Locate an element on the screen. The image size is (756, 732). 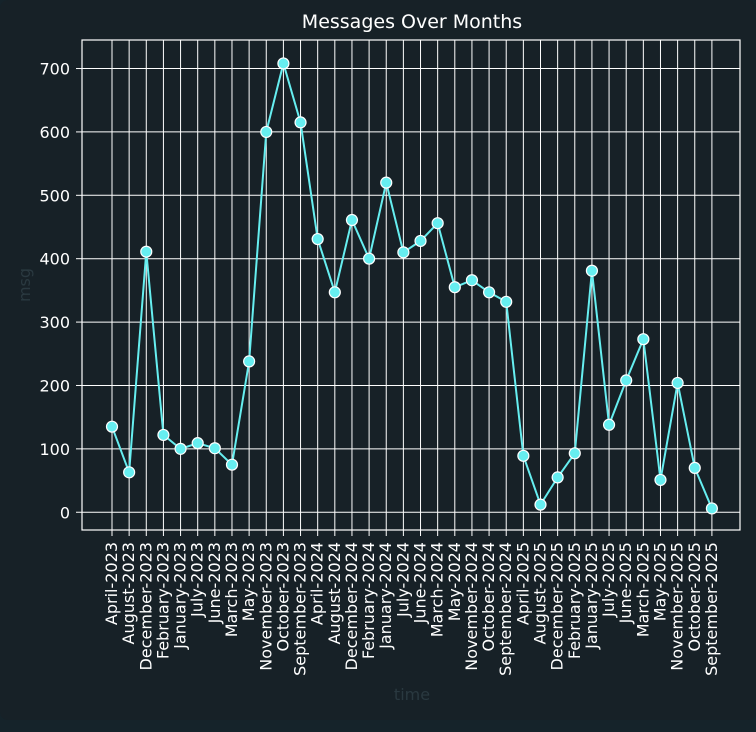
x-tick-label: August-2023 is located at coordinates (128, 593).